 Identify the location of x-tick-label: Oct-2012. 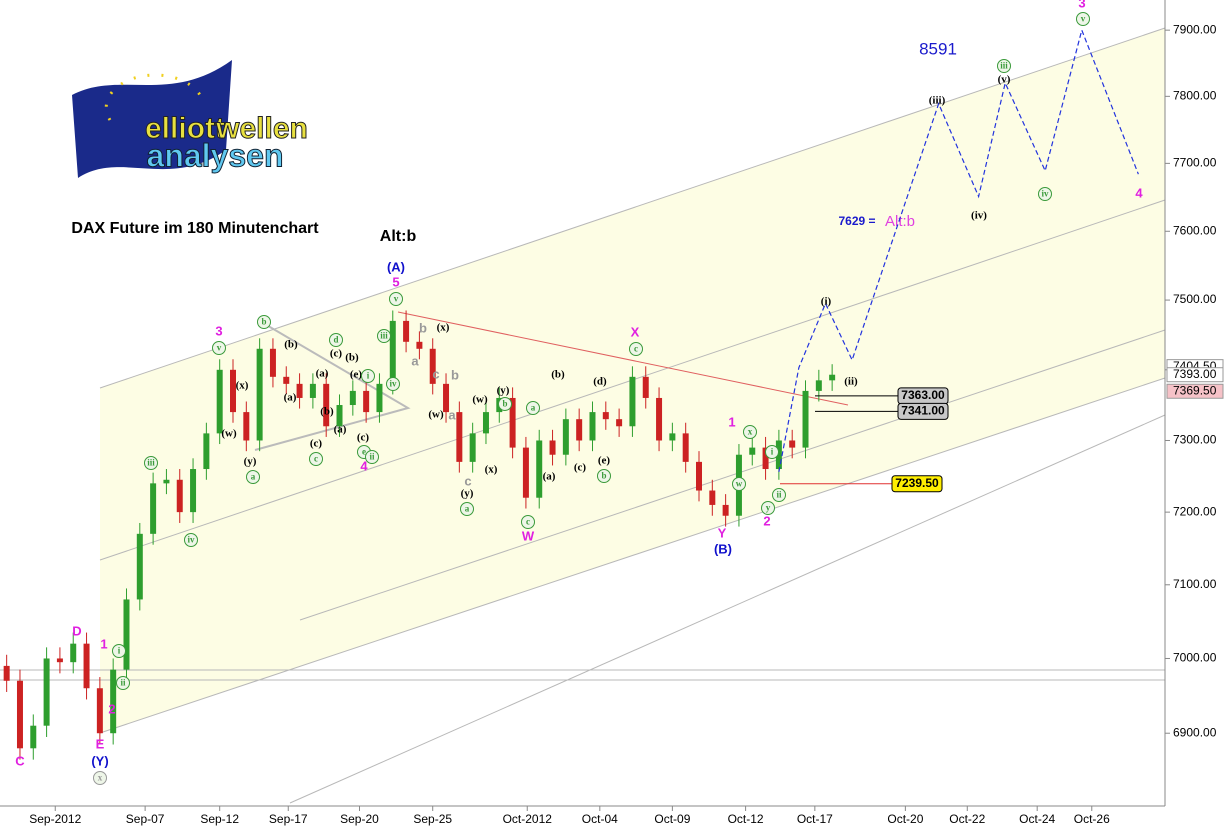
(528, 819).